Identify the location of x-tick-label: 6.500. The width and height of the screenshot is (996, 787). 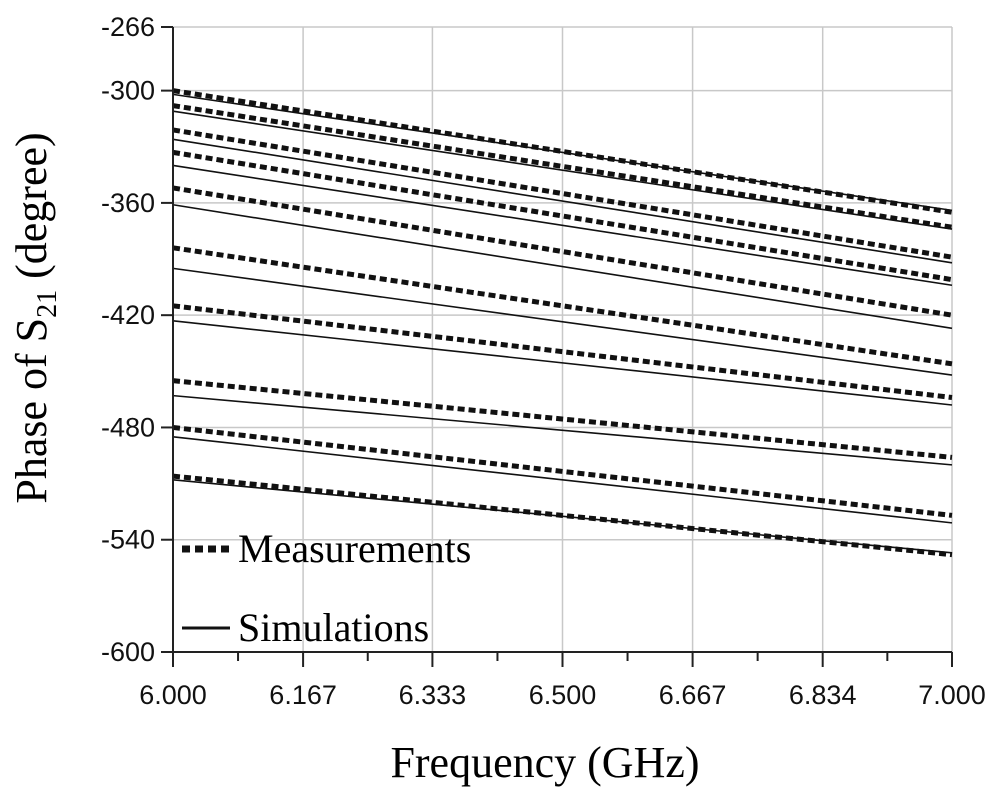
(563, 695).